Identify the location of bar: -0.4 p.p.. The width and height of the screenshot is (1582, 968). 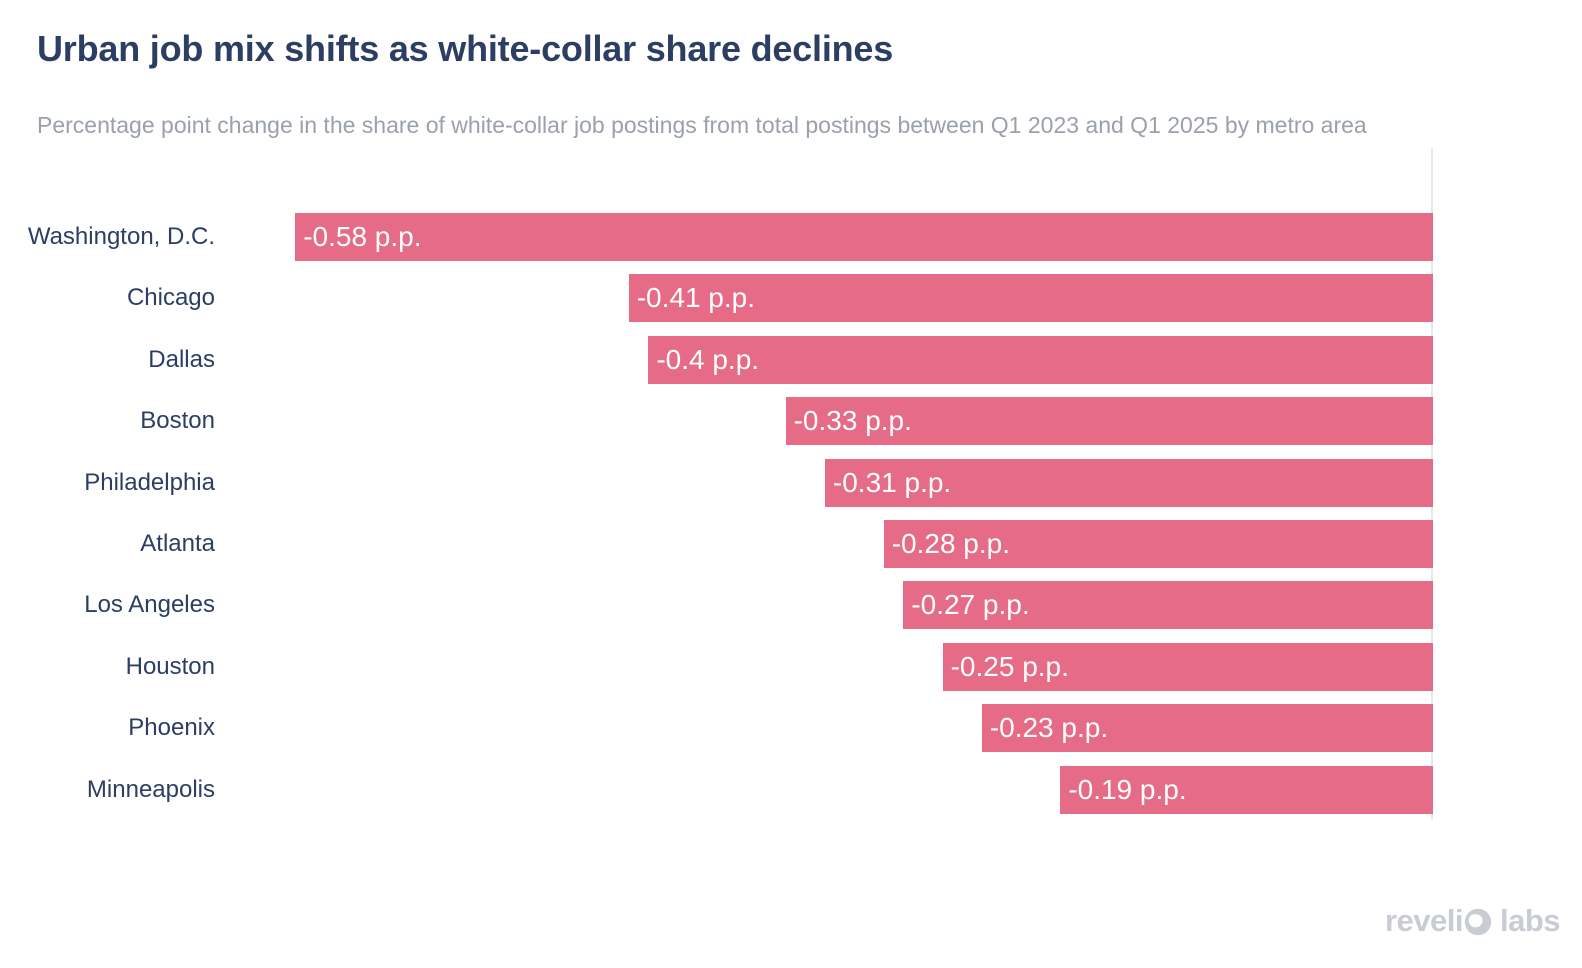
(1040, 359).